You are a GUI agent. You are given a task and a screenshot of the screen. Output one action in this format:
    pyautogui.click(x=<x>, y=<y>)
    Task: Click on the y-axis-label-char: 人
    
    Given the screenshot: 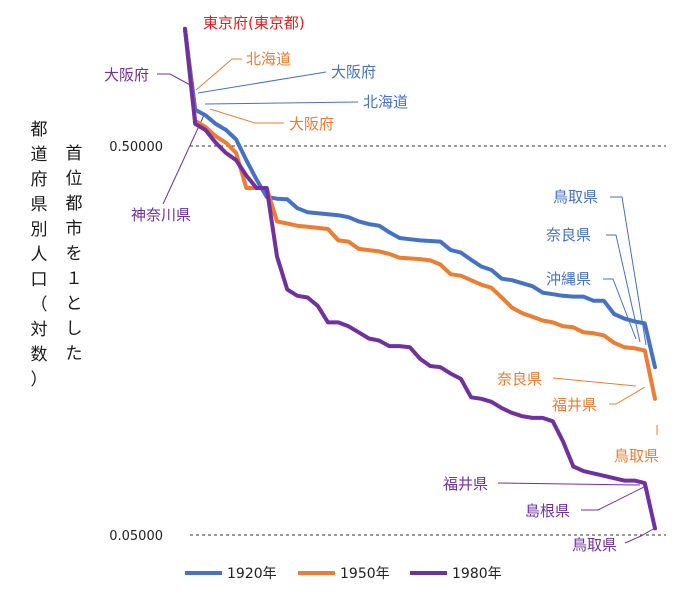 What is the action you would take?
    pyautogui.click(x=39, y=255)
    